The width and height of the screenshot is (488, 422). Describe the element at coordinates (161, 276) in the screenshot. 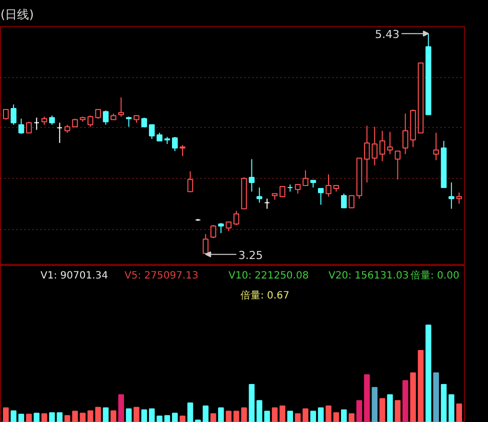

I see `text: V5: 275097.13` at that location.